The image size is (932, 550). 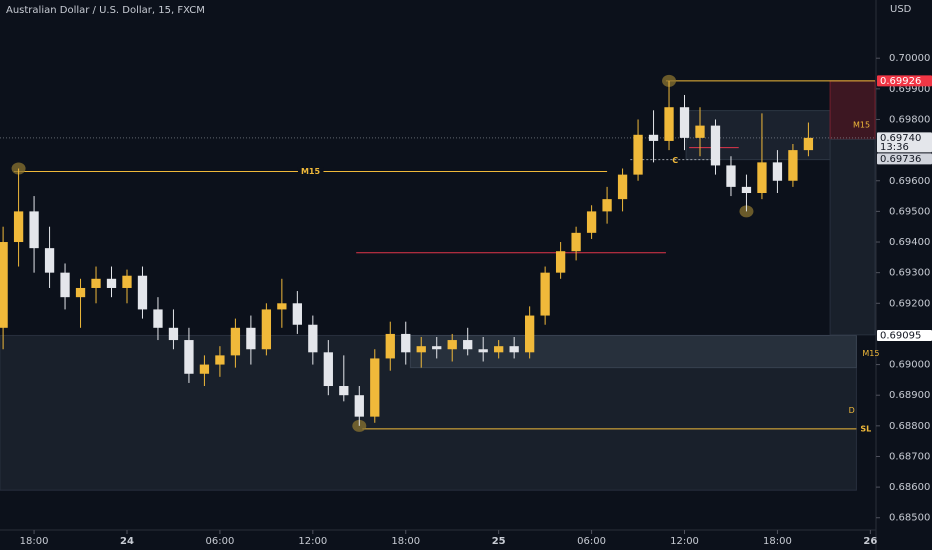 I want to click on y-tick-label: 0.68700, so click(x=909, y=456).